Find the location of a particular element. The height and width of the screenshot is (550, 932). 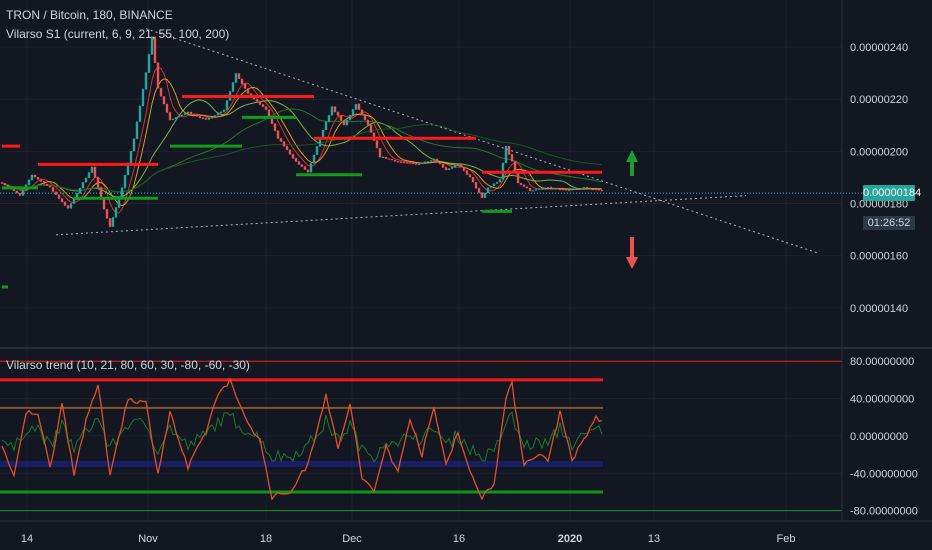

trend-line is located at coordinates (401, 215).